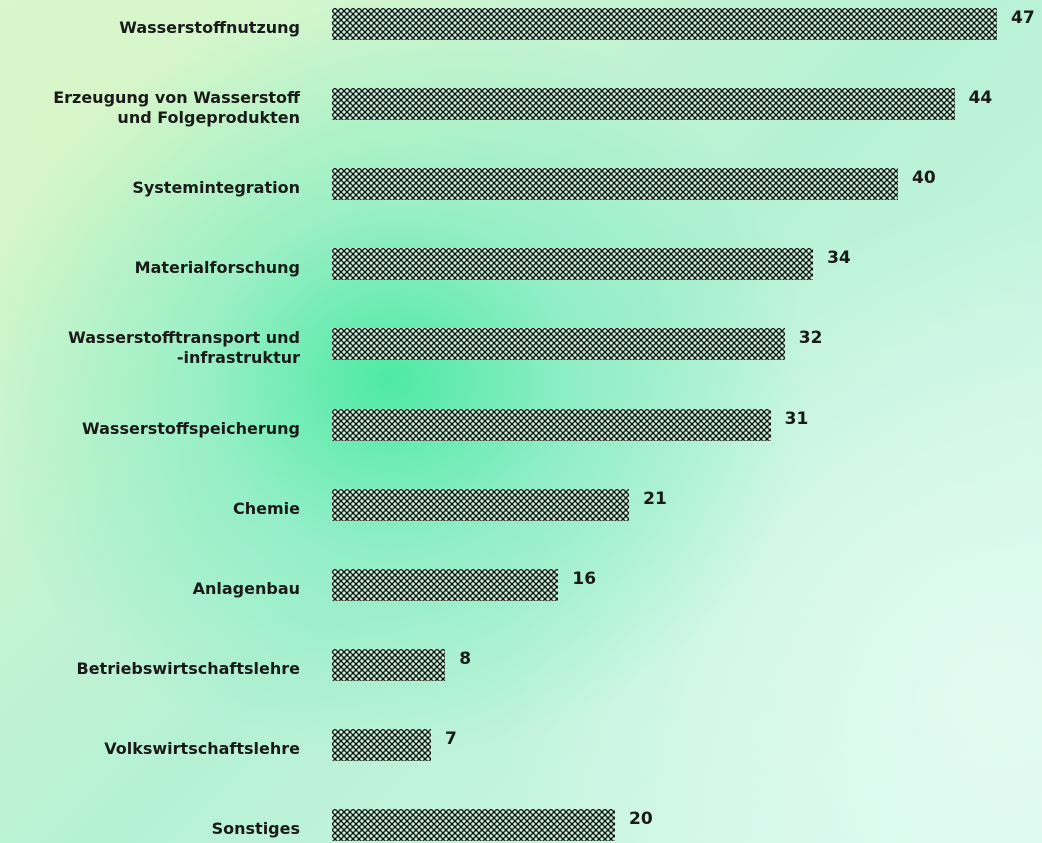 This screenshot has width=1042, height=843. I want to click on category-label: Betriebswirtschaftslehre, so click(188, 668).